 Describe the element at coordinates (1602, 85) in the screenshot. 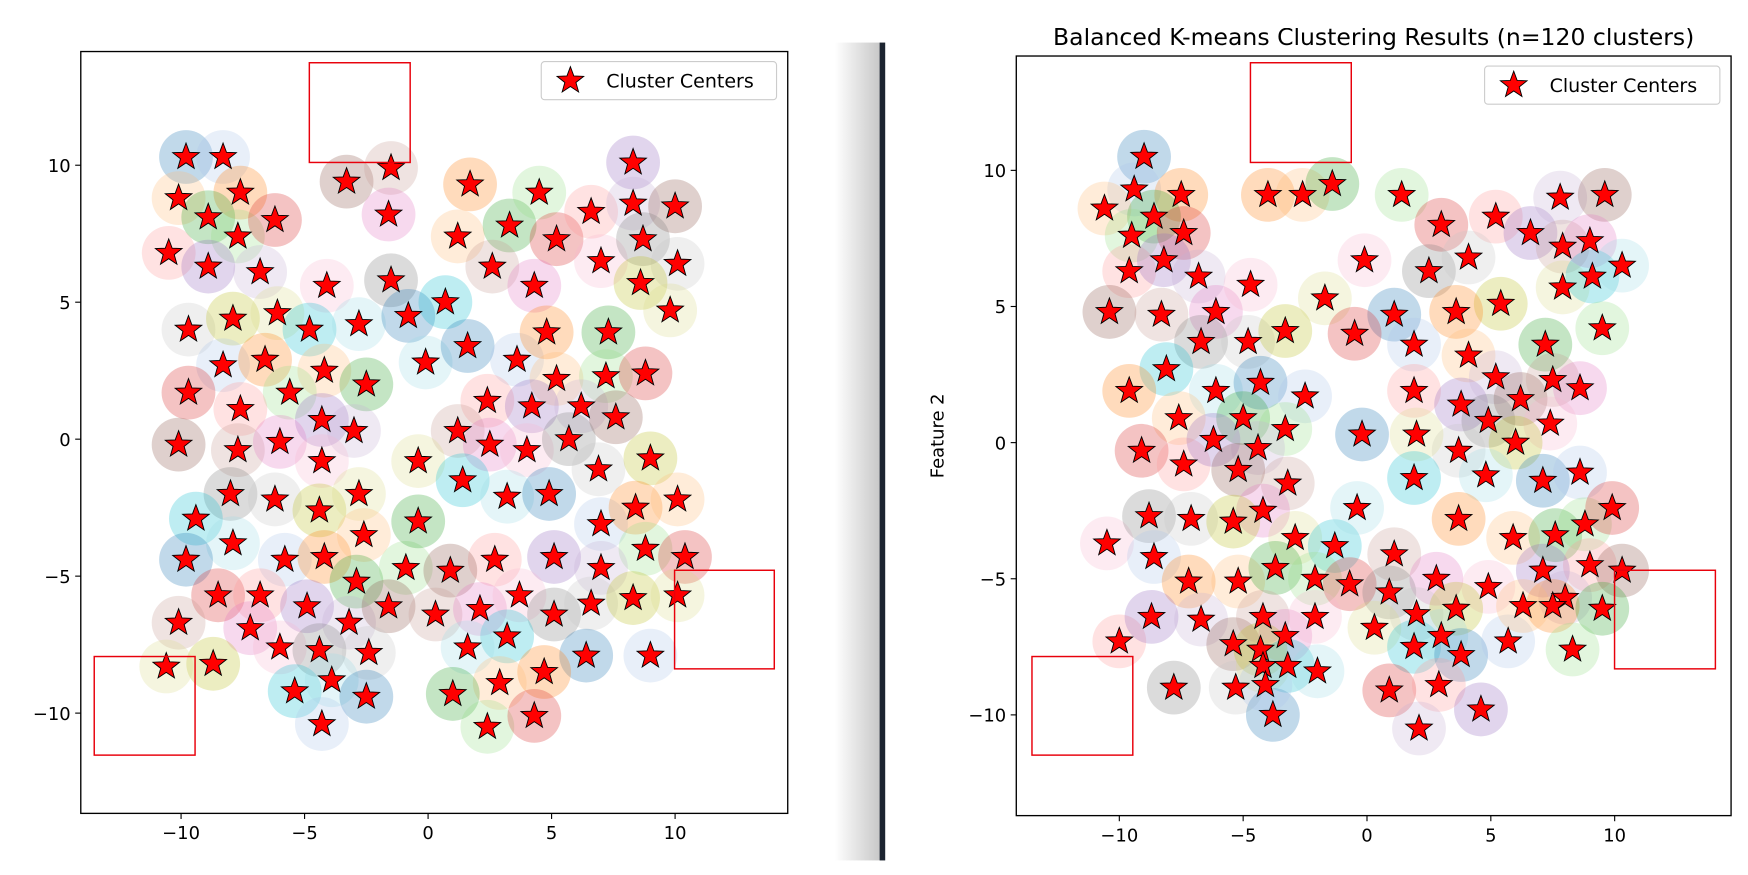

I see `legend: Cluster Centers` at that location.